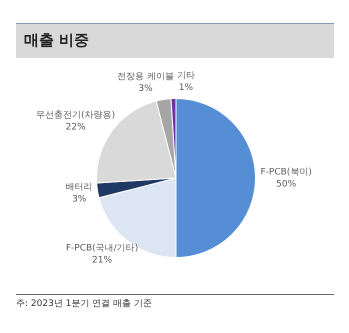 The image size is (349, 333). I want to click on data-label: 22%, so click(76, 127).